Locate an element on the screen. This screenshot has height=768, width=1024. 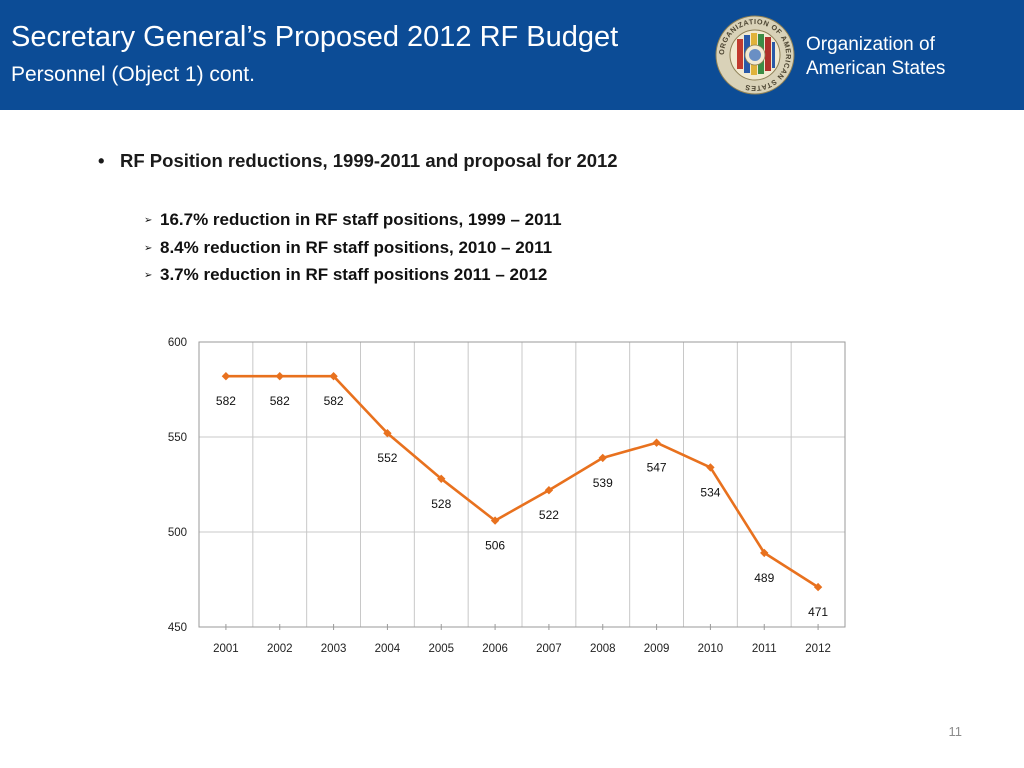
y-tick-label: 450 is located at coordinates (177, 628).